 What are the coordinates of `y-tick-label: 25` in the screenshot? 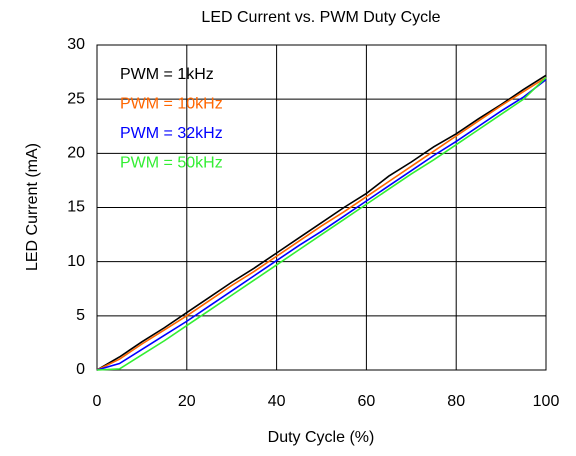 It's located at (76, 98).